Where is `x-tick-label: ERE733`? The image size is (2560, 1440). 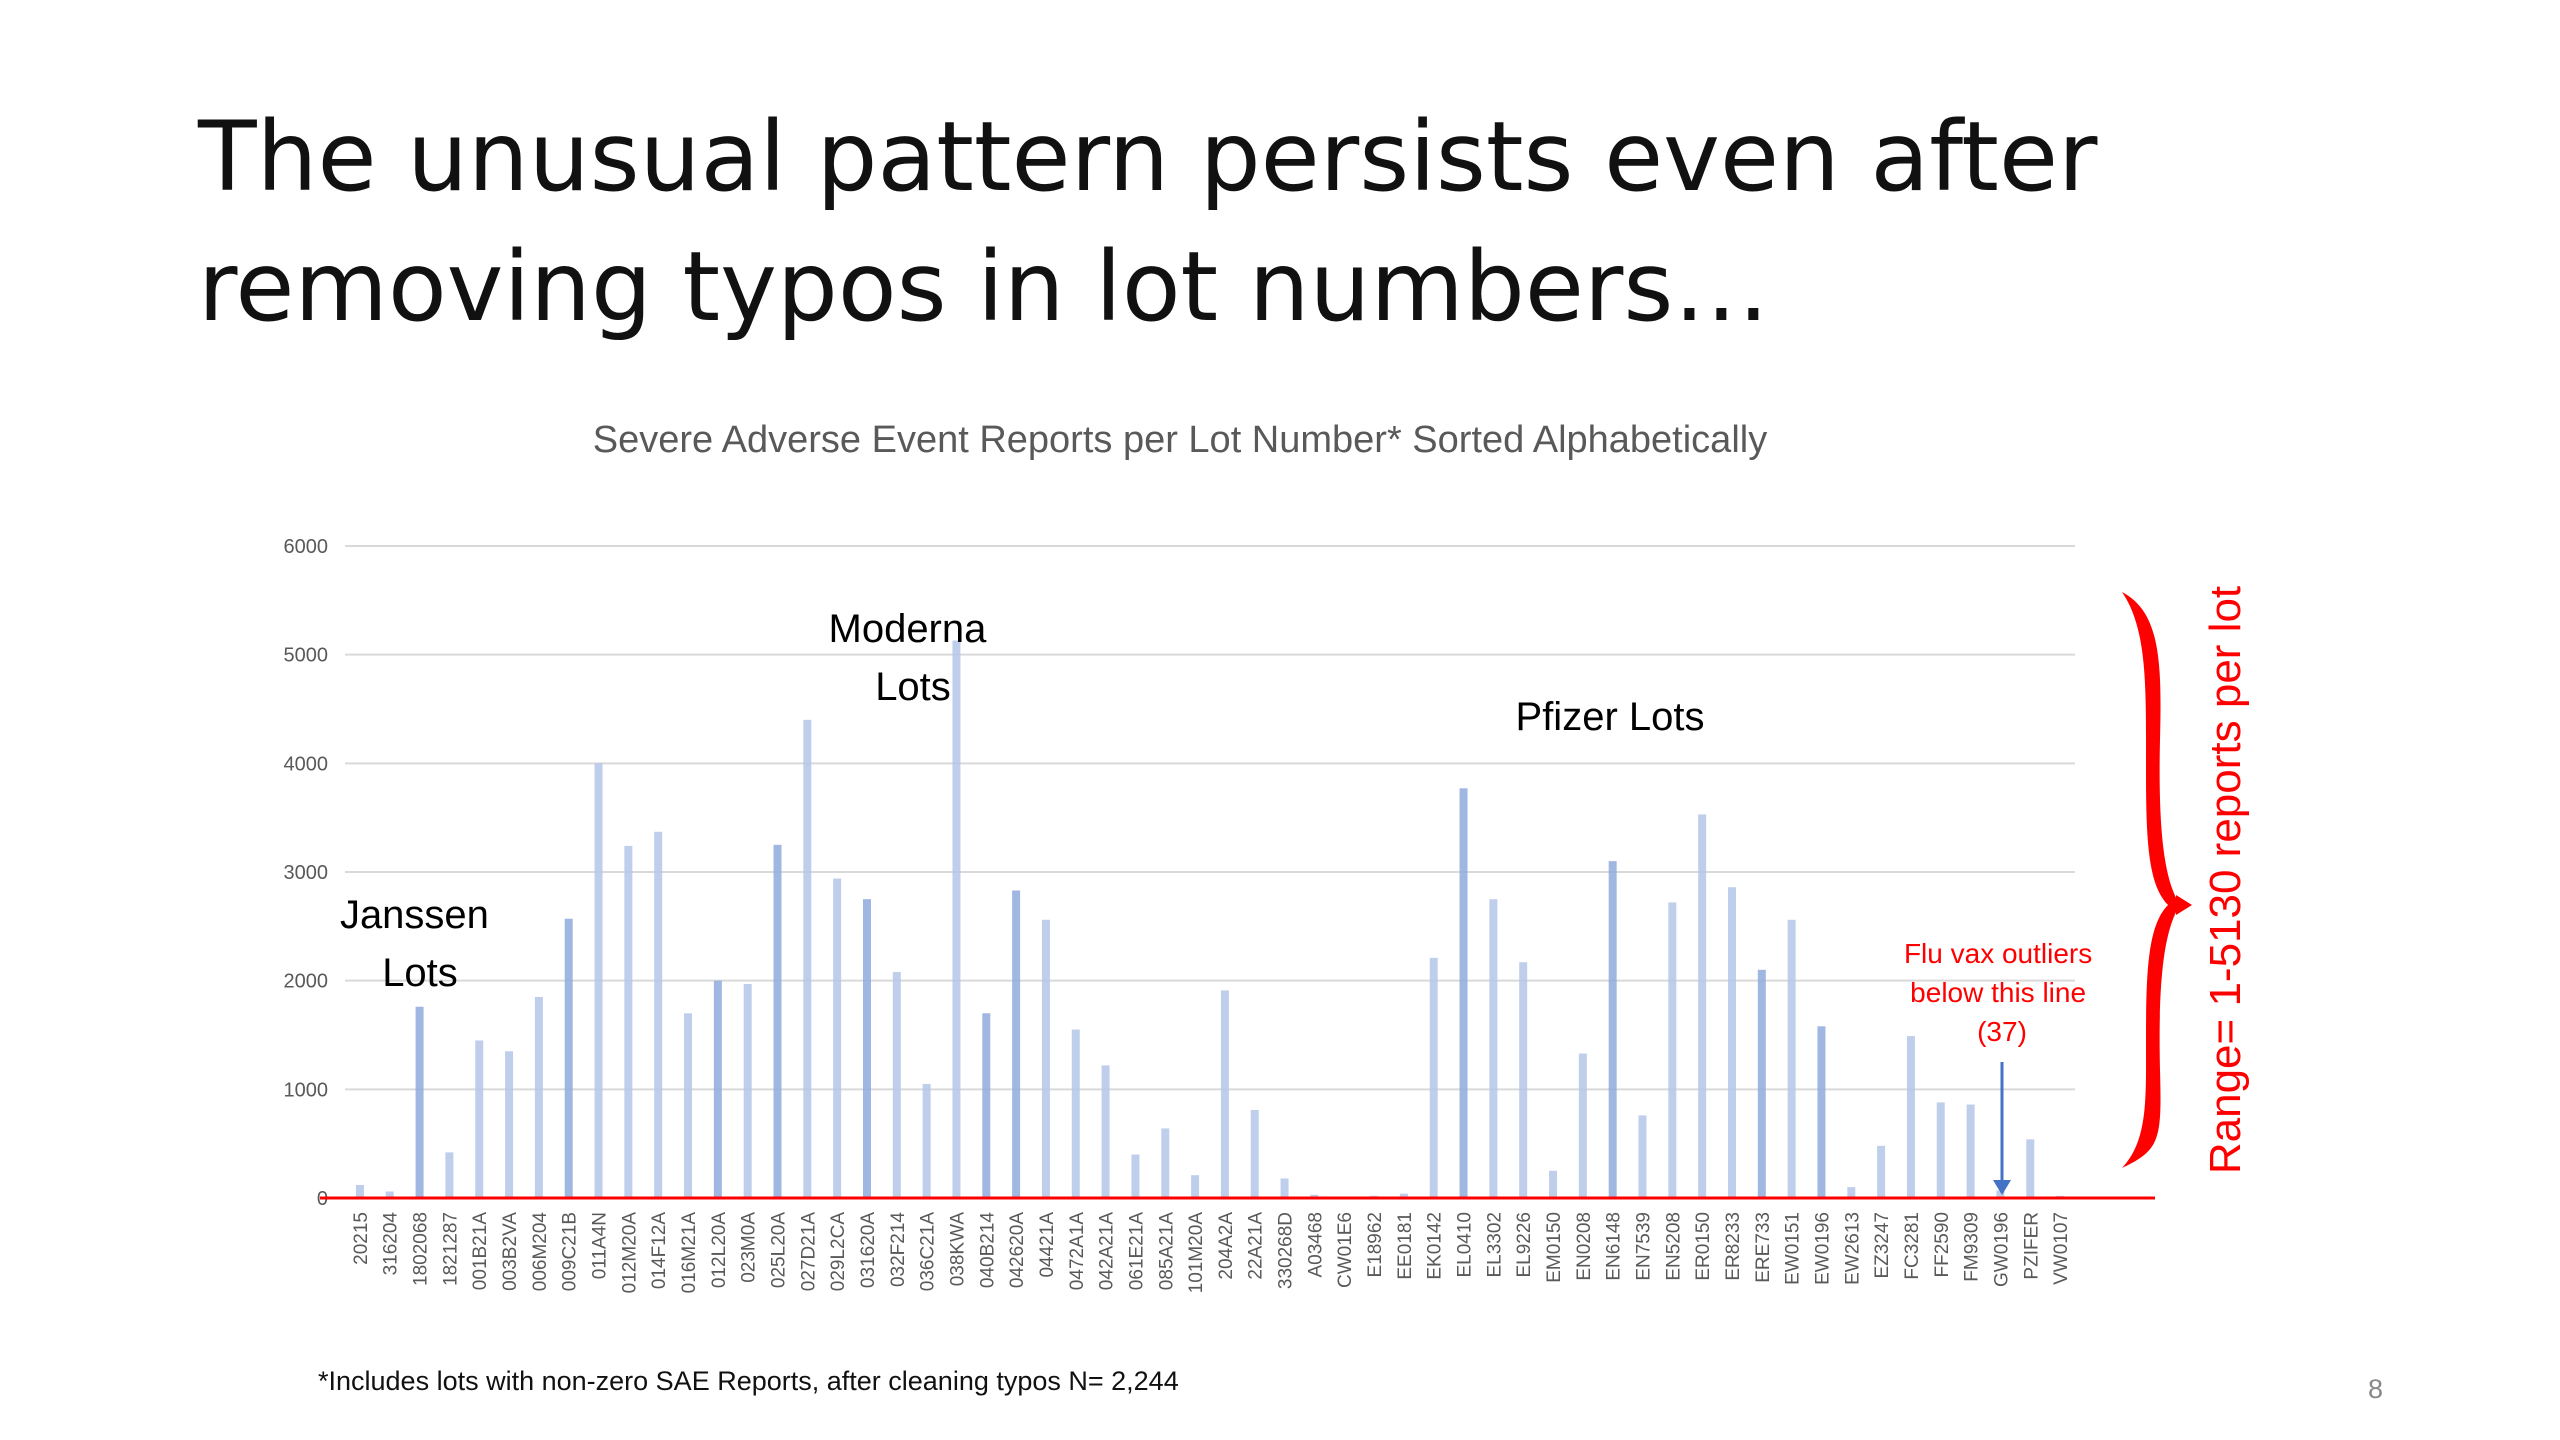 x-tick-label: ERE733 is located at coordinates (1763, 1247).